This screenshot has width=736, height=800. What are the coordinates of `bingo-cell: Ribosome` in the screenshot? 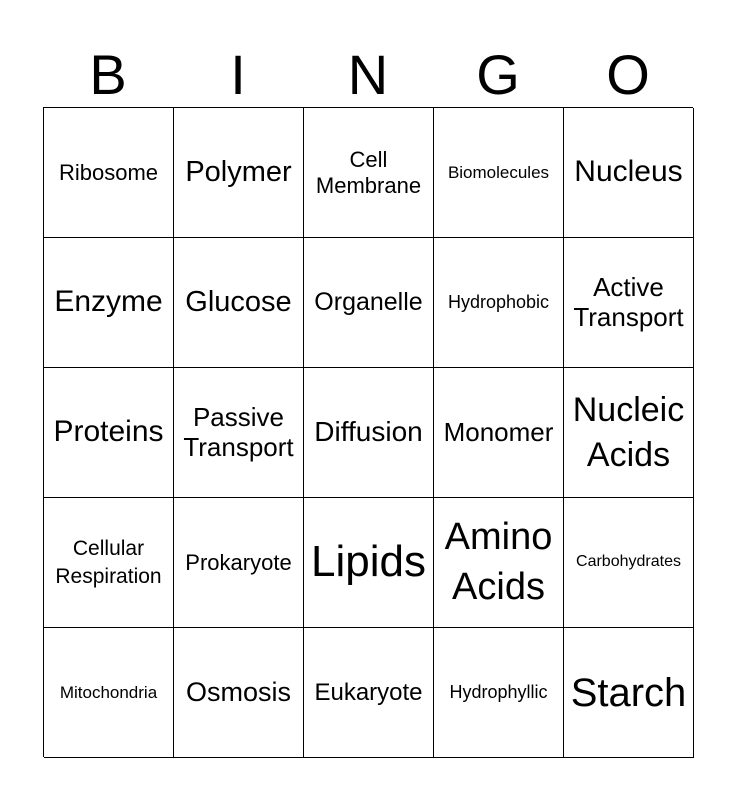 It's located at (109, 173).